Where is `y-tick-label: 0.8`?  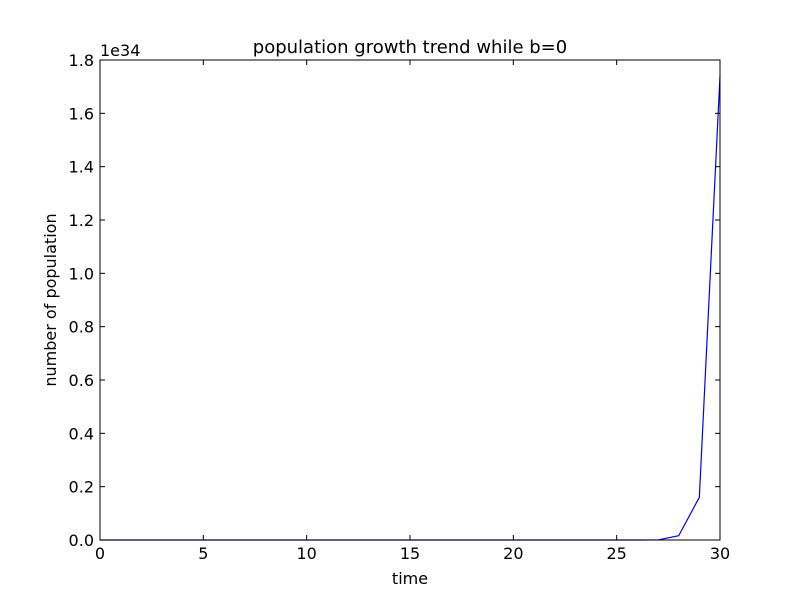
y-tick-label: 0.8 is located at coordinates (81, 327).